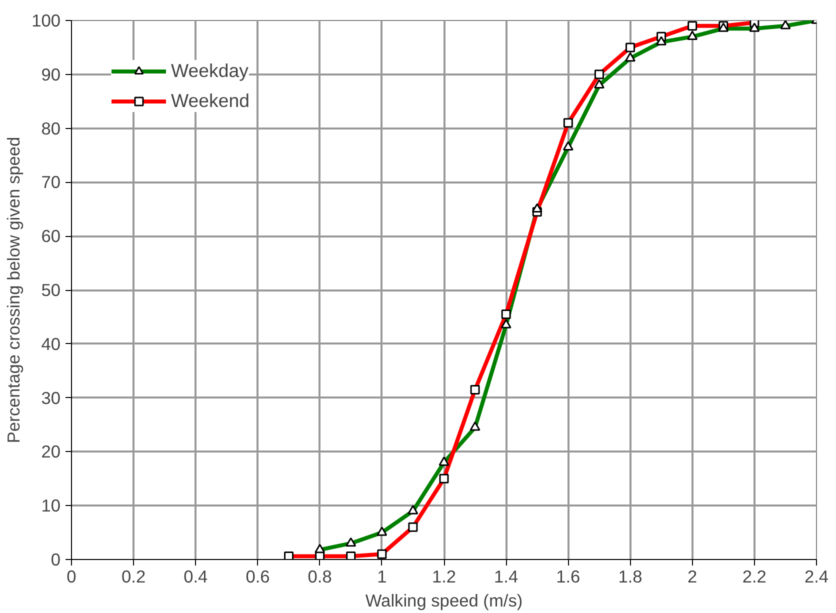 This screenshot has height=613, width=836. What do you see at coordinates (630, 576) in the screenshot?
I see `x-tick-label: 1.8` at bounding box center [630, 576].